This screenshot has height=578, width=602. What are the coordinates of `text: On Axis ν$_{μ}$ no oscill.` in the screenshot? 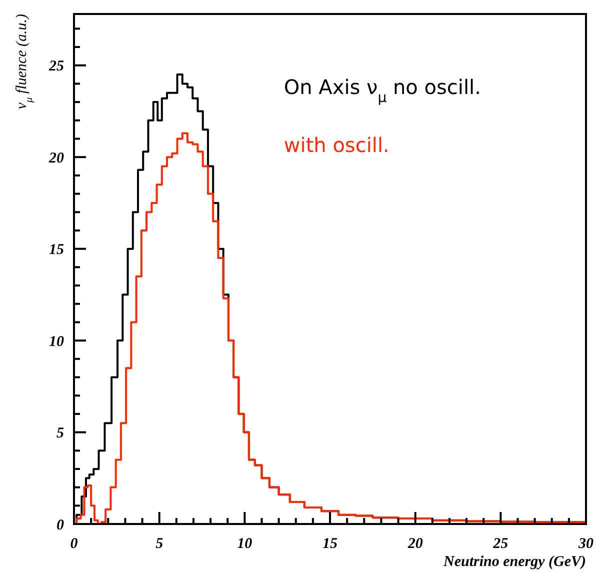 It's located at (382, 90).